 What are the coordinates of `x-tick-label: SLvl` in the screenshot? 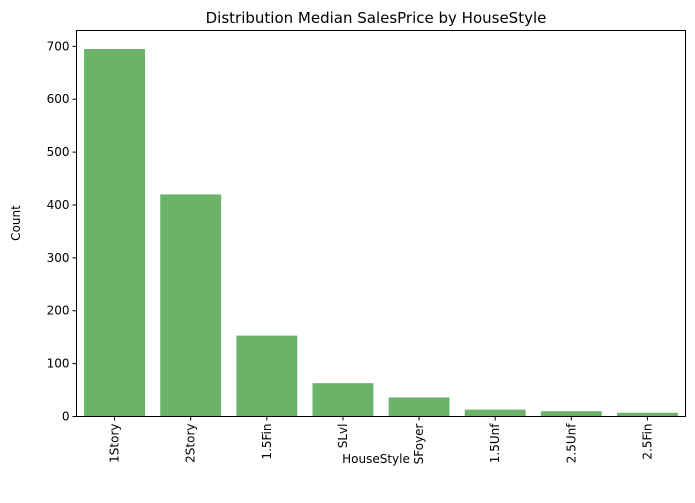 It's located at (343, 436).